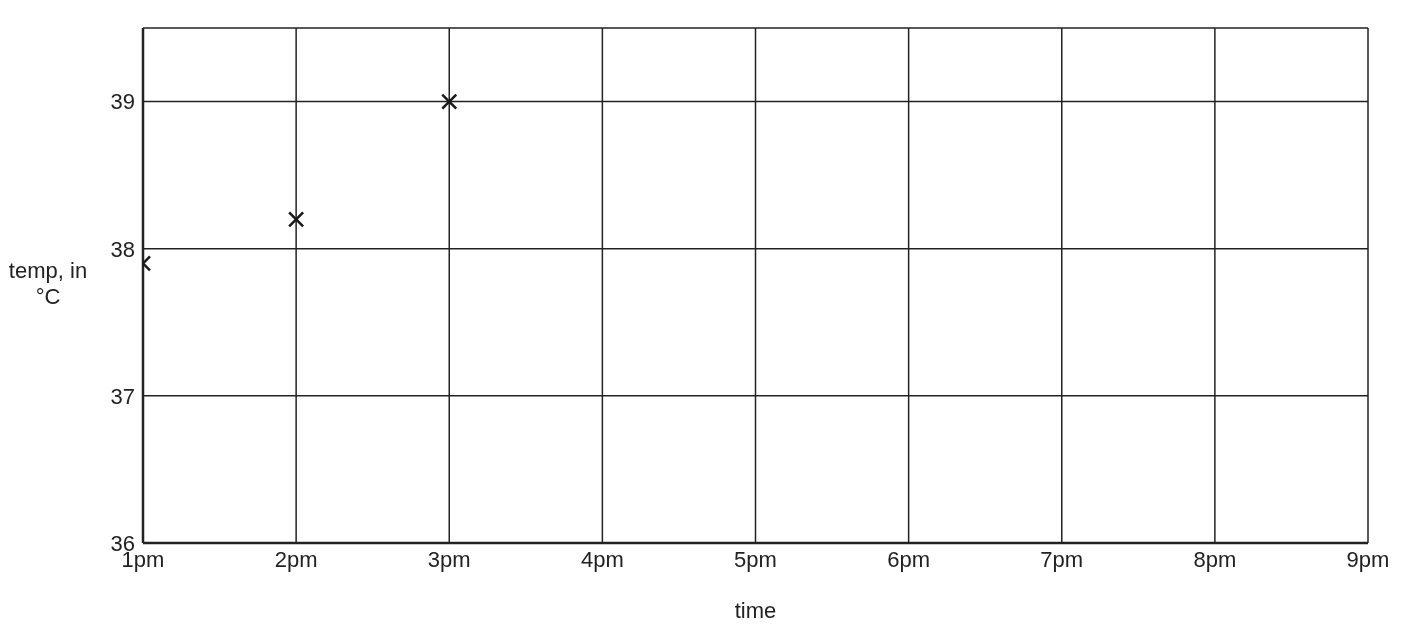 The image size is (1420, 642). Describe the element at coordinates (909, 559) in the screenshot. I see `x-tick-label: 6pm` at that location.